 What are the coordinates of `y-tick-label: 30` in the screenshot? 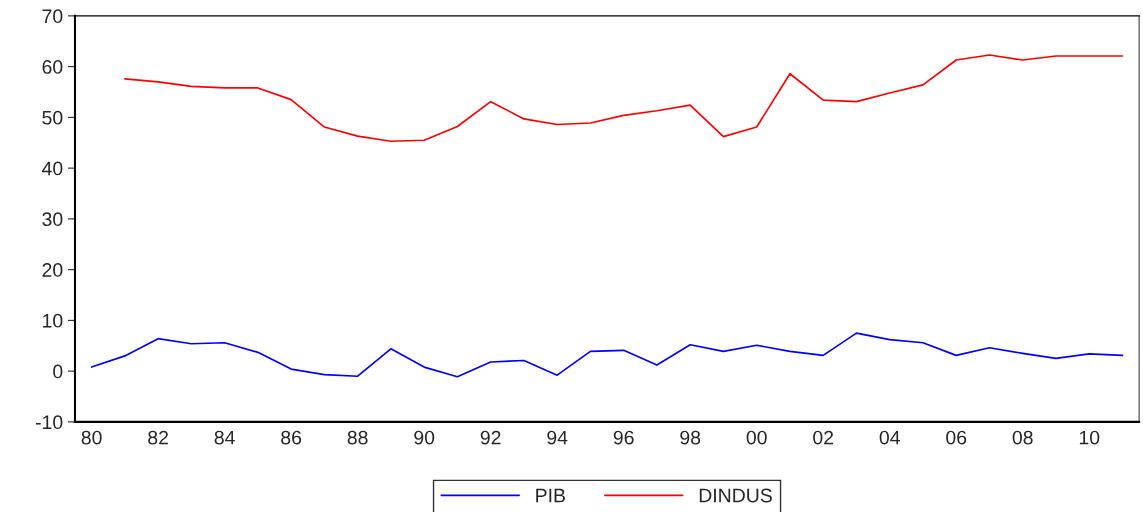 It's located at (52, 219).